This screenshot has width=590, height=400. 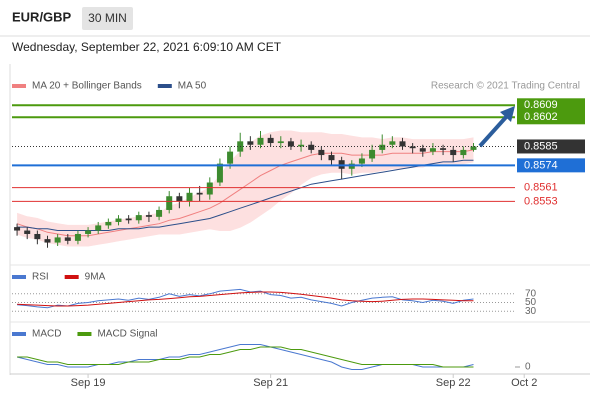 I want to click on y-tick-label: 70, so click(x=531, y=293).